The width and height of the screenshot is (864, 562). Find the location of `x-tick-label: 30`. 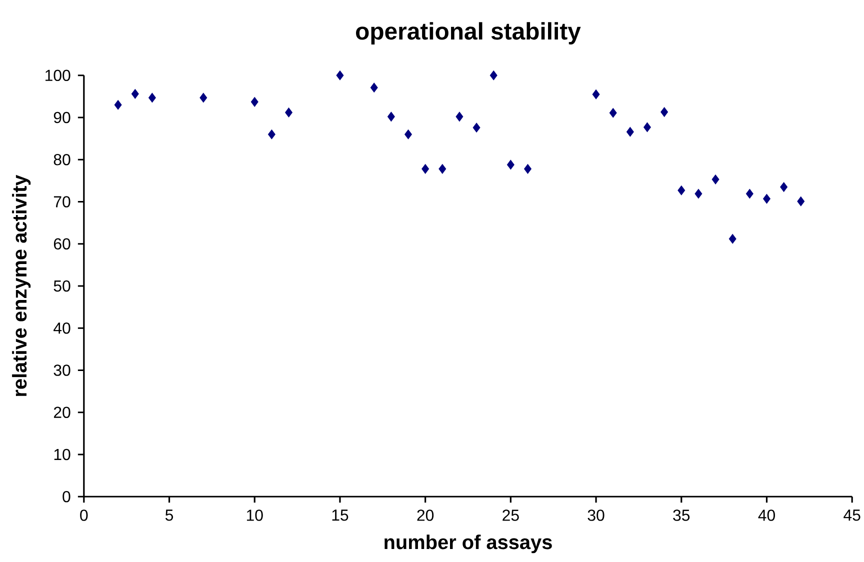

x-tick-label: 30 is located at coordinates (596, 516).